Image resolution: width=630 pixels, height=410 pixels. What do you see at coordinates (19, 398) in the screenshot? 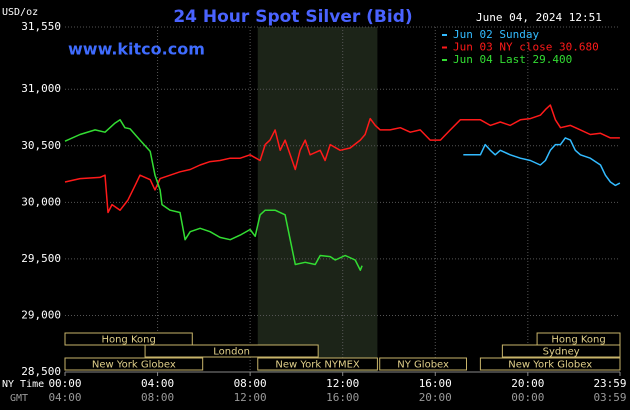
I see `x2-axis-label: GMT` at bounding box center [19, 398].